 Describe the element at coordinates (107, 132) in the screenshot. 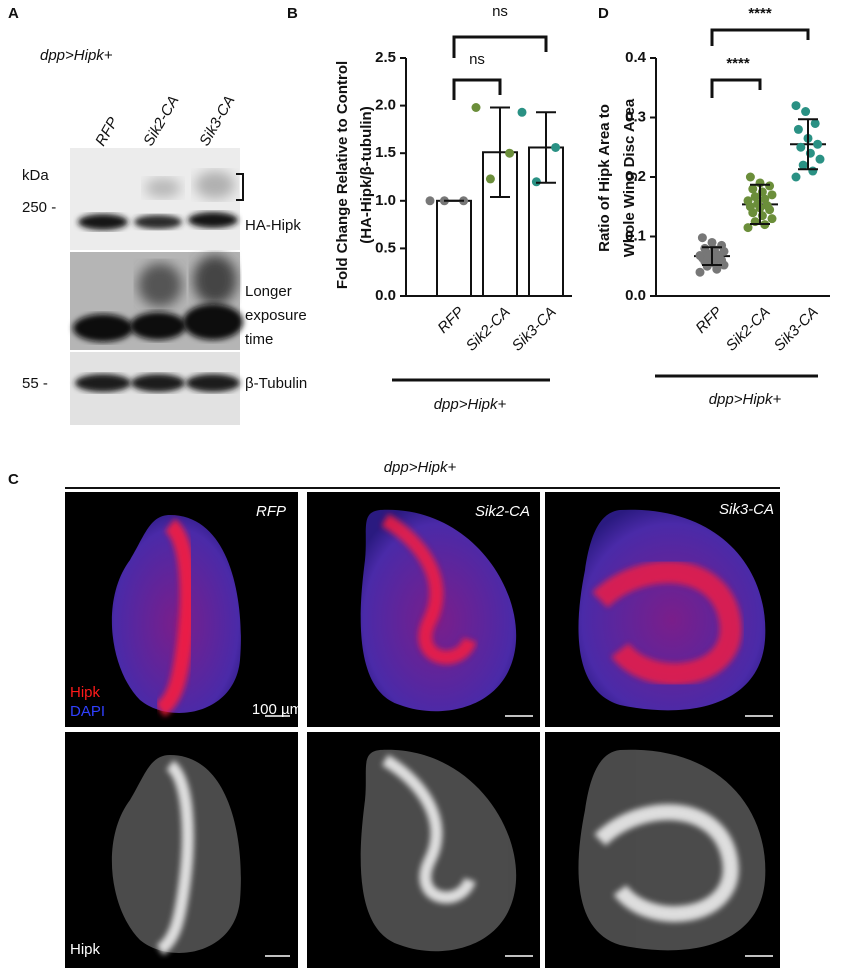

I see `lane-label: RFP` at that location.